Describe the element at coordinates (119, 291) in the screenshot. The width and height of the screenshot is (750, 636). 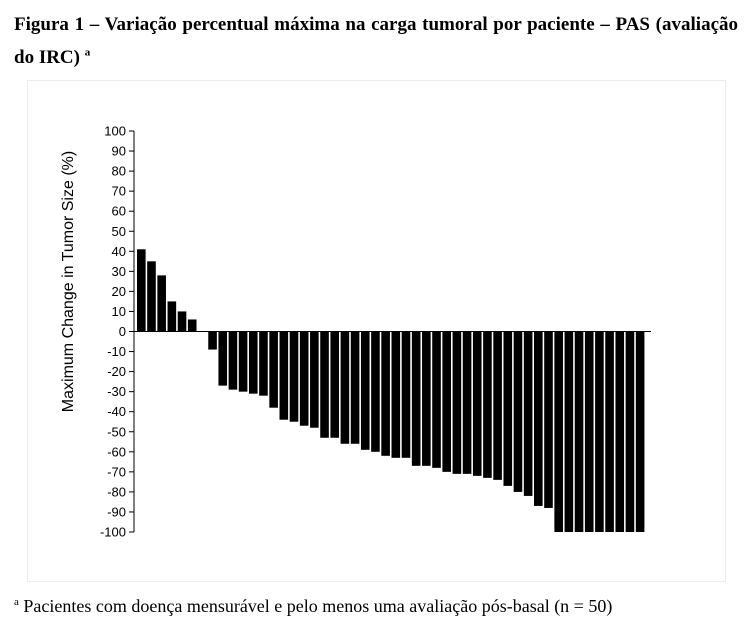
I see `y-tick-label: 20` at that location.